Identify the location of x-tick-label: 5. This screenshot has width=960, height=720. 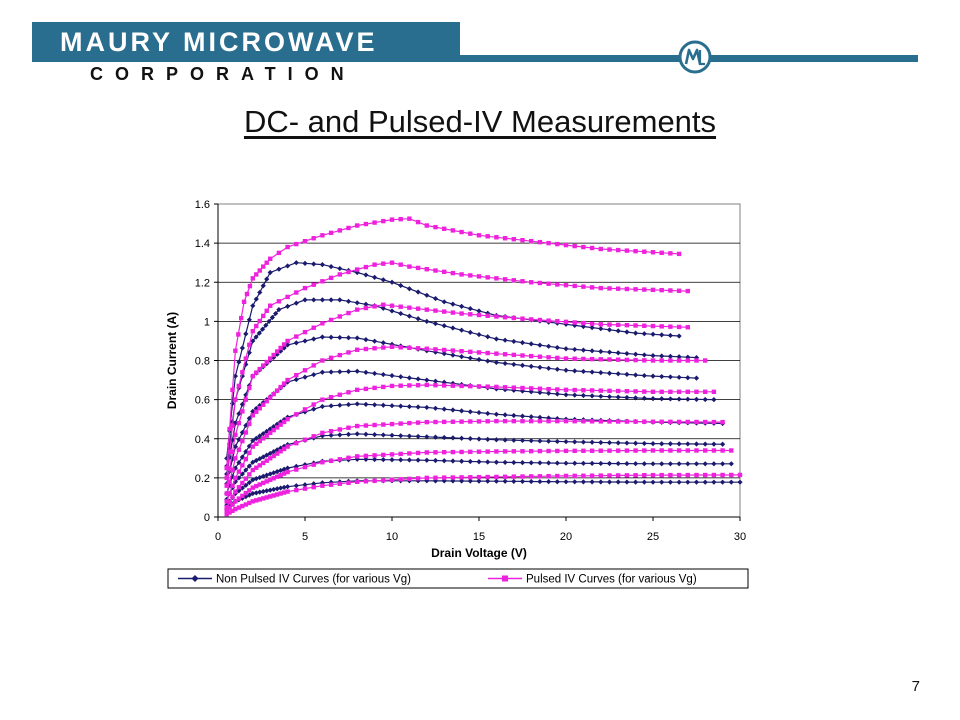
(305, 537).